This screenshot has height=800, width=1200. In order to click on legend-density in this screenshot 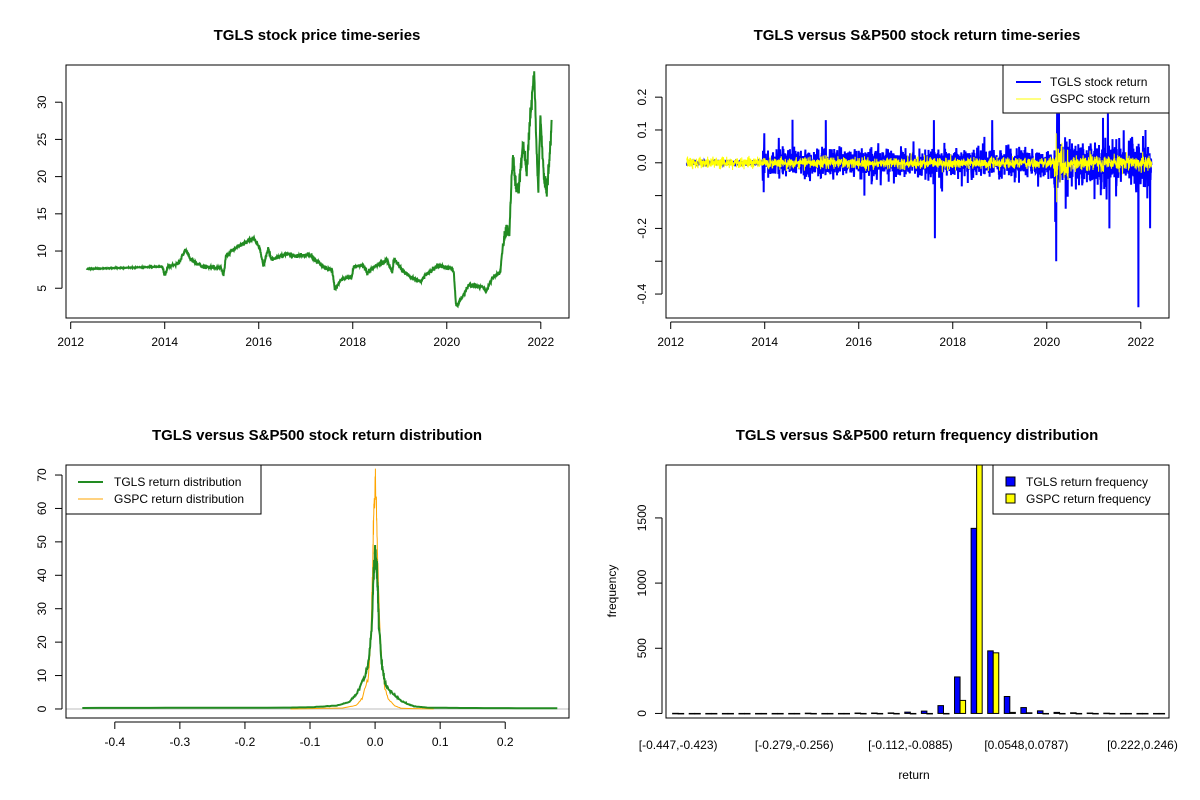, I will do `click(163, 489)`.